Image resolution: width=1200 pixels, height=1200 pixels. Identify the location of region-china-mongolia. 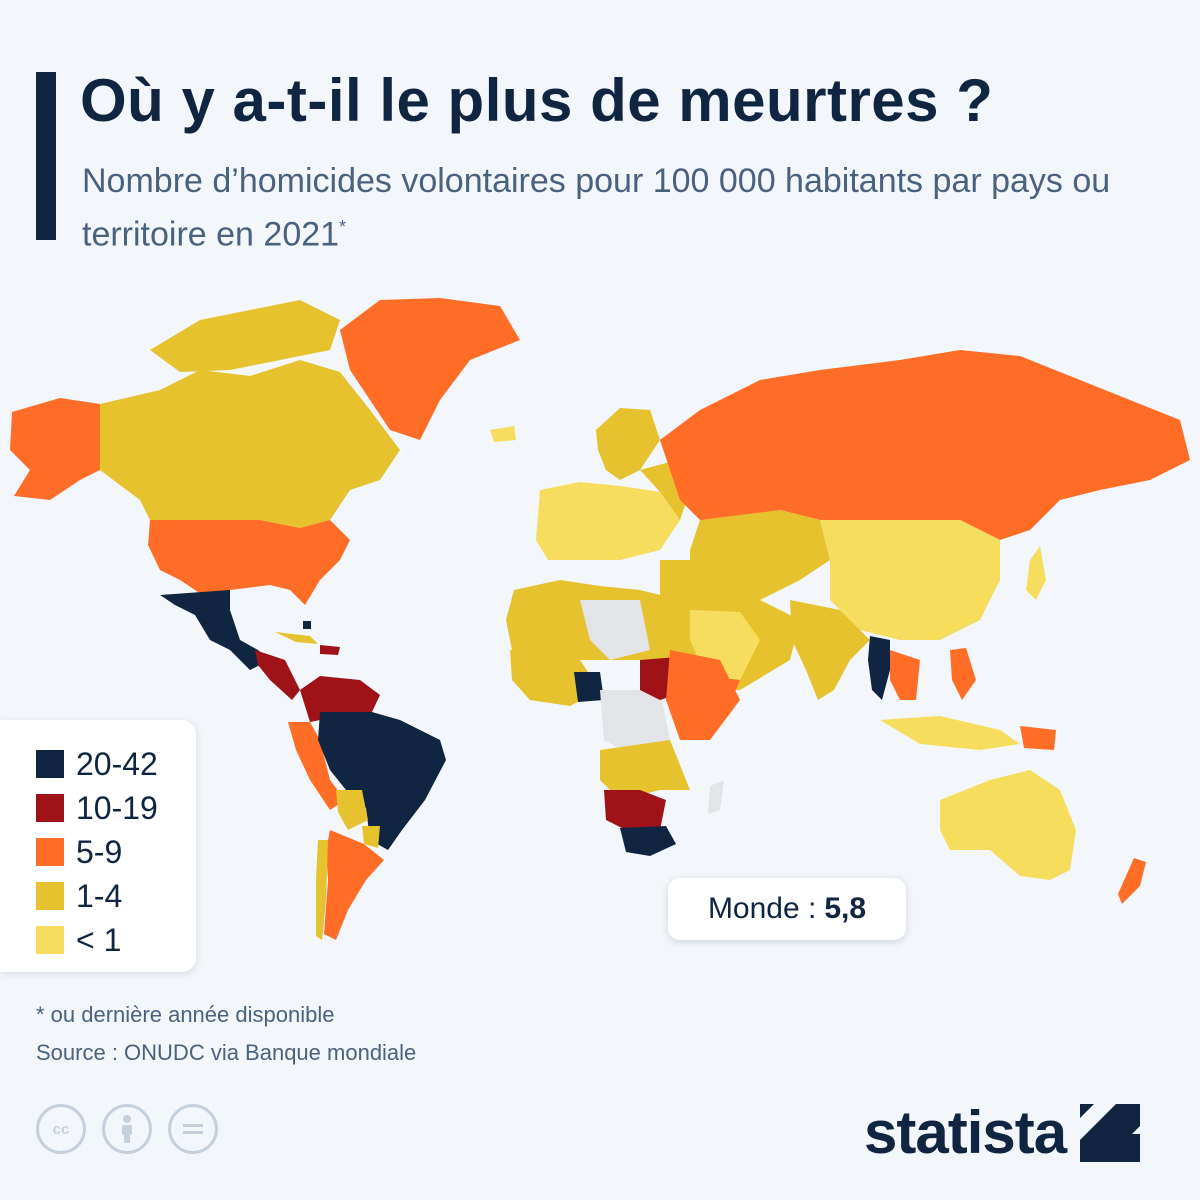
(910, 580).